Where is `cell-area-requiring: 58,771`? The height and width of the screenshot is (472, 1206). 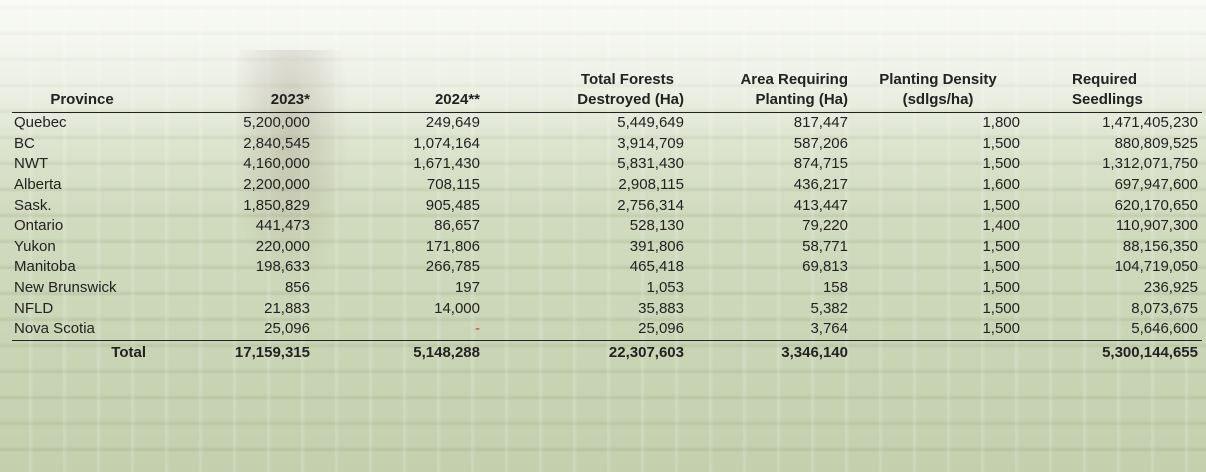
cell-area-requiring: 58,771 is located at coordinates (825, 246).